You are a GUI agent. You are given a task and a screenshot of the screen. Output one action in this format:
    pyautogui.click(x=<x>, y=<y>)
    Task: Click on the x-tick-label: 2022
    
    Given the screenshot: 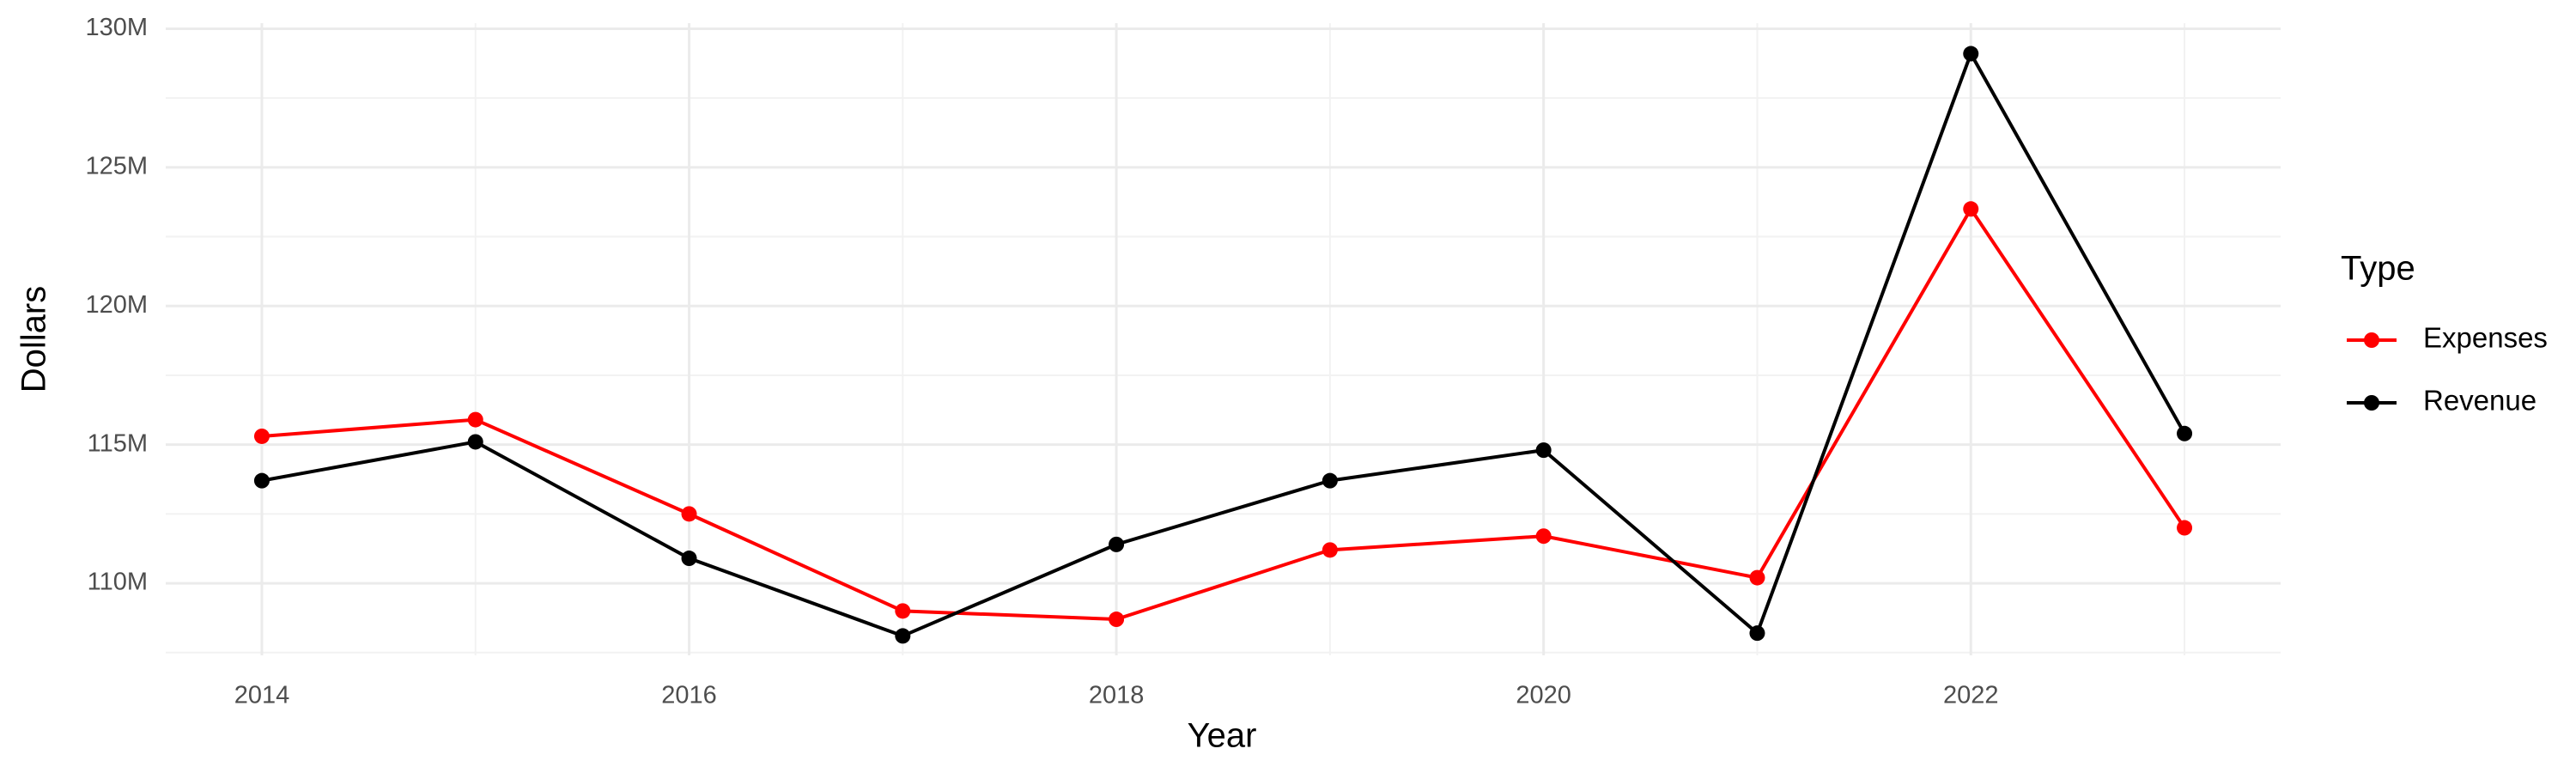 What is the action you would take?
    pyautogui.click(x=1971, y=695)
    